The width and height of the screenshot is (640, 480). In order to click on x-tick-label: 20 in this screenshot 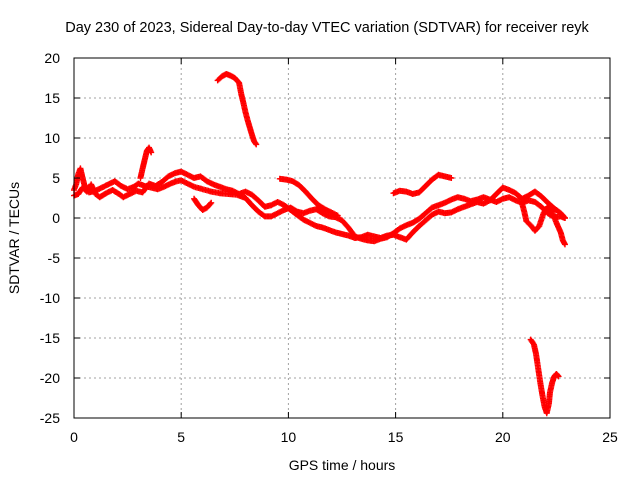, I will do `click(503, 437)`.